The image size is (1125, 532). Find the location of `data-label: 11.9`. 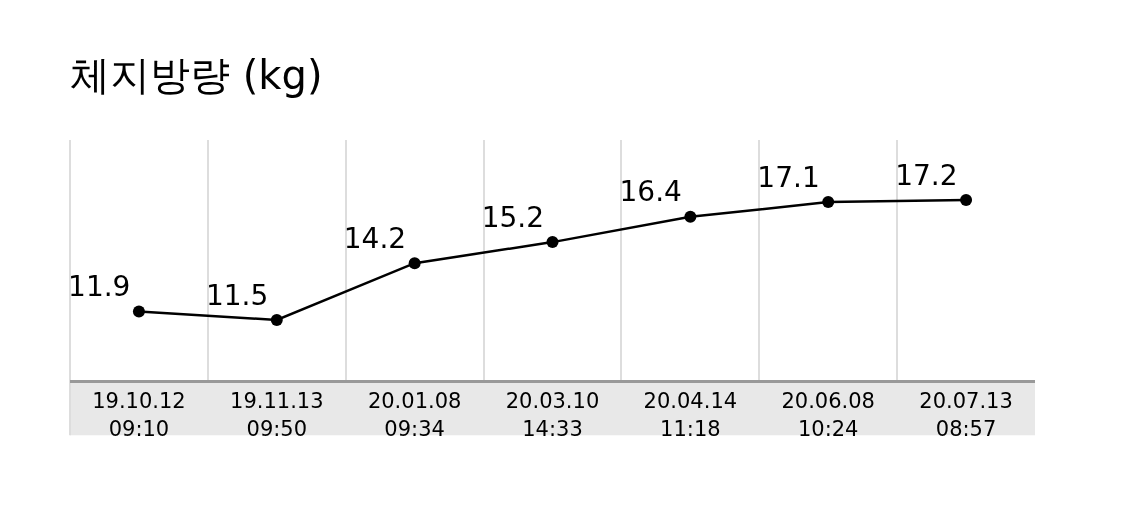

data-label: 11.9 is located at coordinates (99, 287).